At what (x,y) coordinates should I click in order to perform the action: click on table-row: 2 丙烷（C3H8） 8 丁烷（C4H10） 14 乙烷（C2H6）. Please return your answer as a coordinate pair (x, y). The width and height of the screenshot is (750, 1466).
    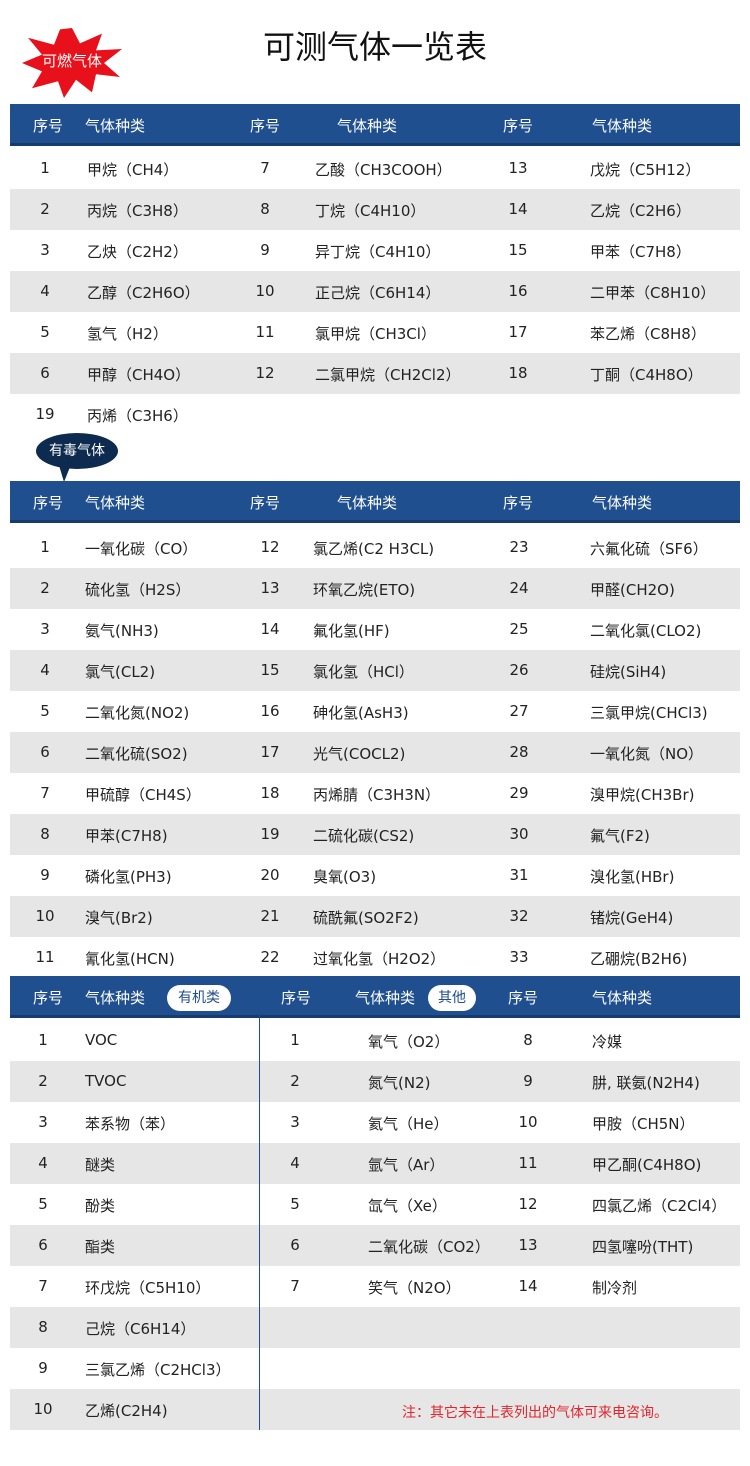
    Looking at the image, I should click on (375, 209).